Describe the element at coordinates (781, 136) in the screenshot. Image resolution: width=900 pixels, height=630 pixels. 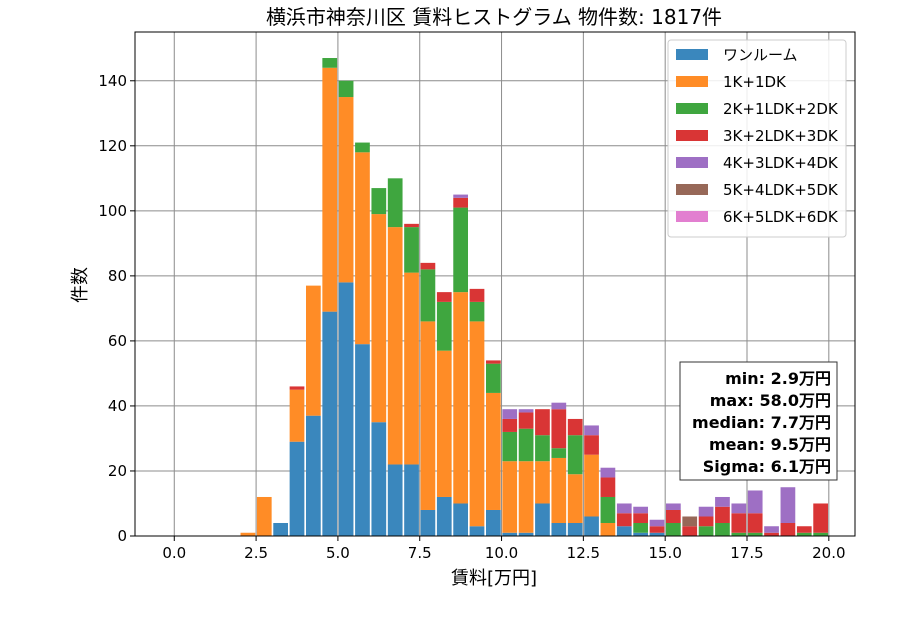
I see `legend-label: 3K+2LDK+3DK` at that location.